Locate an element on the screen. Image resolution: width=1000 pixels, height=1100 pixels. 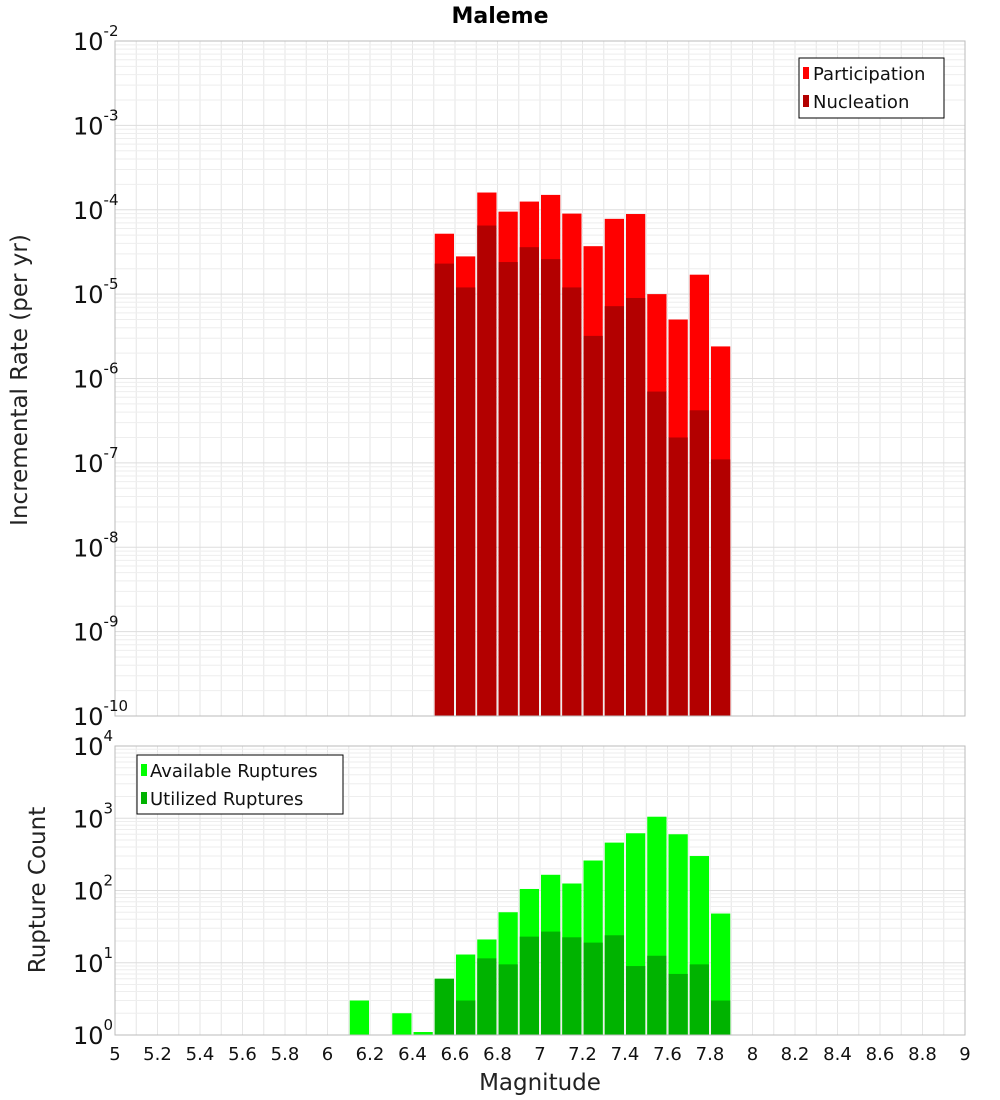
legend-label-participation: Participation is located at coordinates (869, 74).